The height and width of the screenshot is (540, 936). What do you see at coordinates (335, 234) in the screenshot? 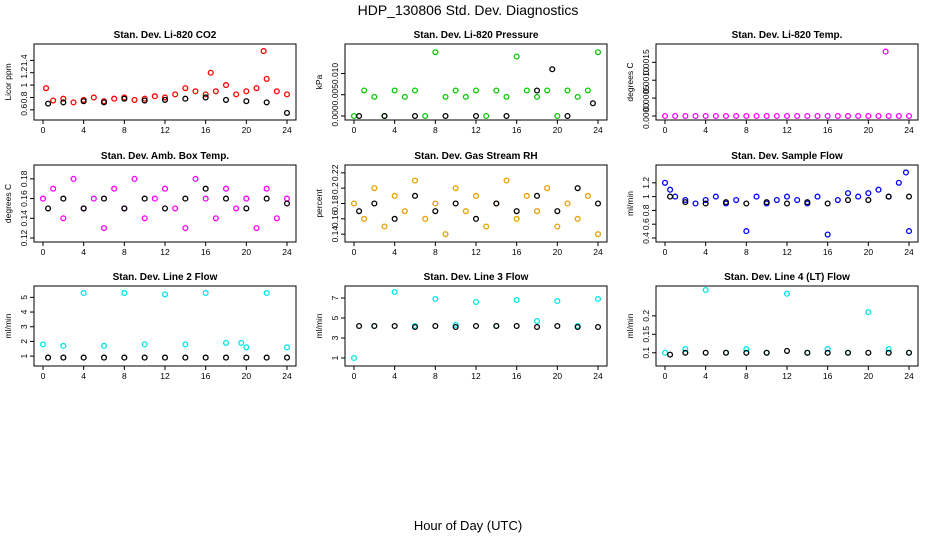
I see `y-tick-label: 0.14` at bounding box center [335, 234].